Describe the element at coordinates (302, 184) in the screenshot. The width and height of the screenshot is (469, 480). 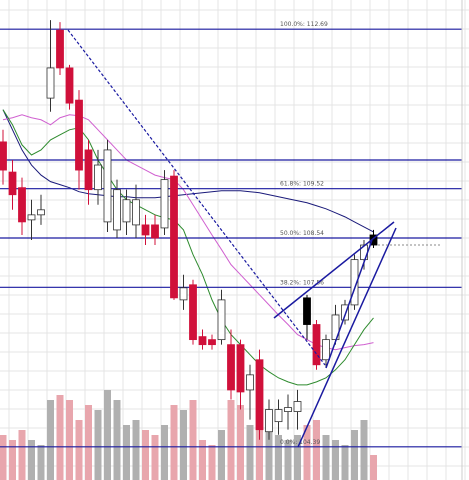
I see `fib-label: 61.8%: 109.52` at that location.